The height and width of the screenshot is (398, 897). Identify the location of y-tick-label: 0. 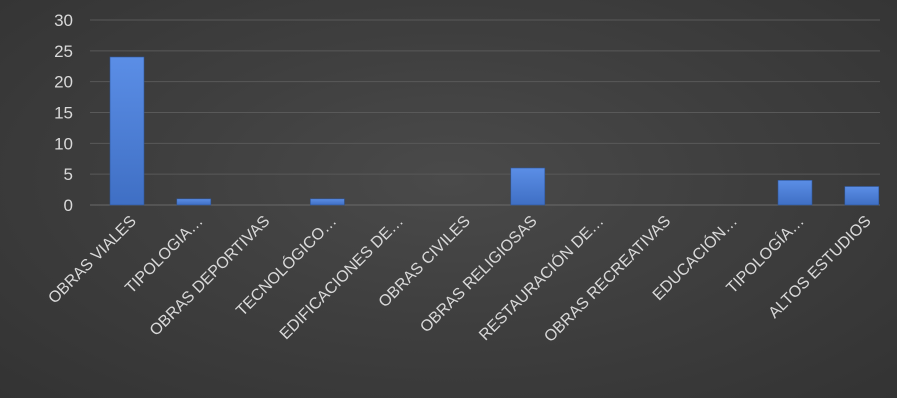
(68, 205).